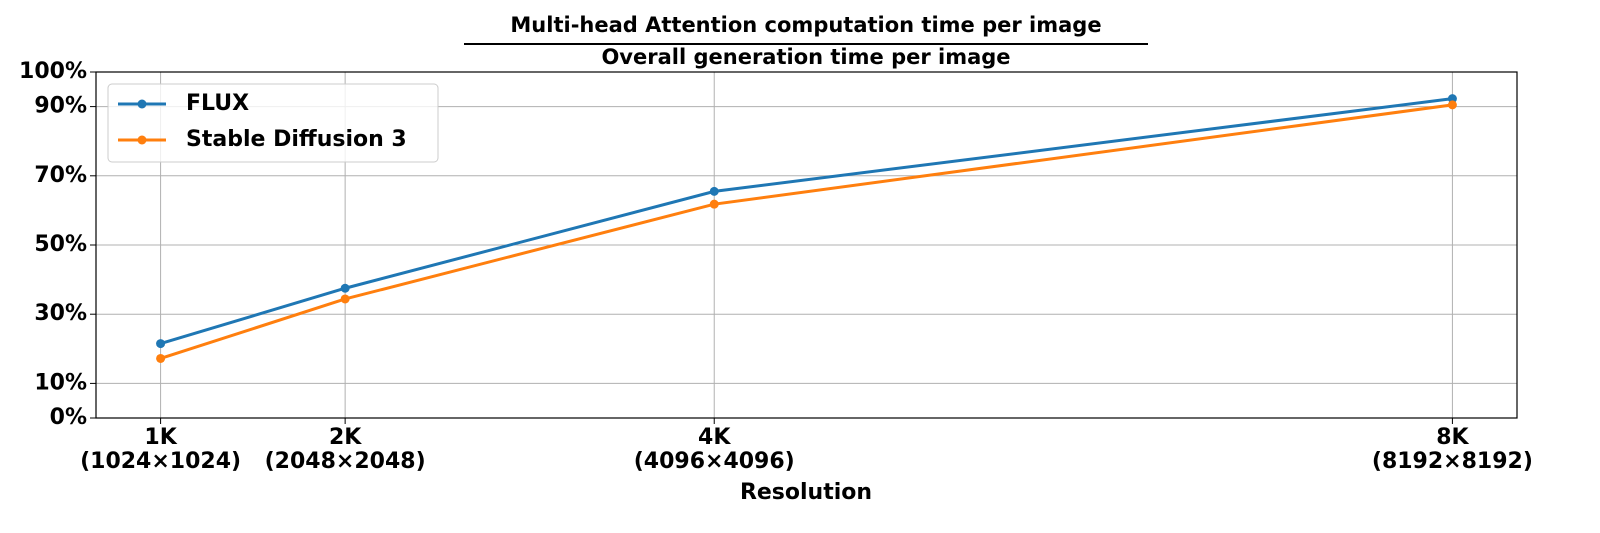 This screenshot has width=1600, height=533. I want to click on legend-label: FLUX, so click(217, 103).